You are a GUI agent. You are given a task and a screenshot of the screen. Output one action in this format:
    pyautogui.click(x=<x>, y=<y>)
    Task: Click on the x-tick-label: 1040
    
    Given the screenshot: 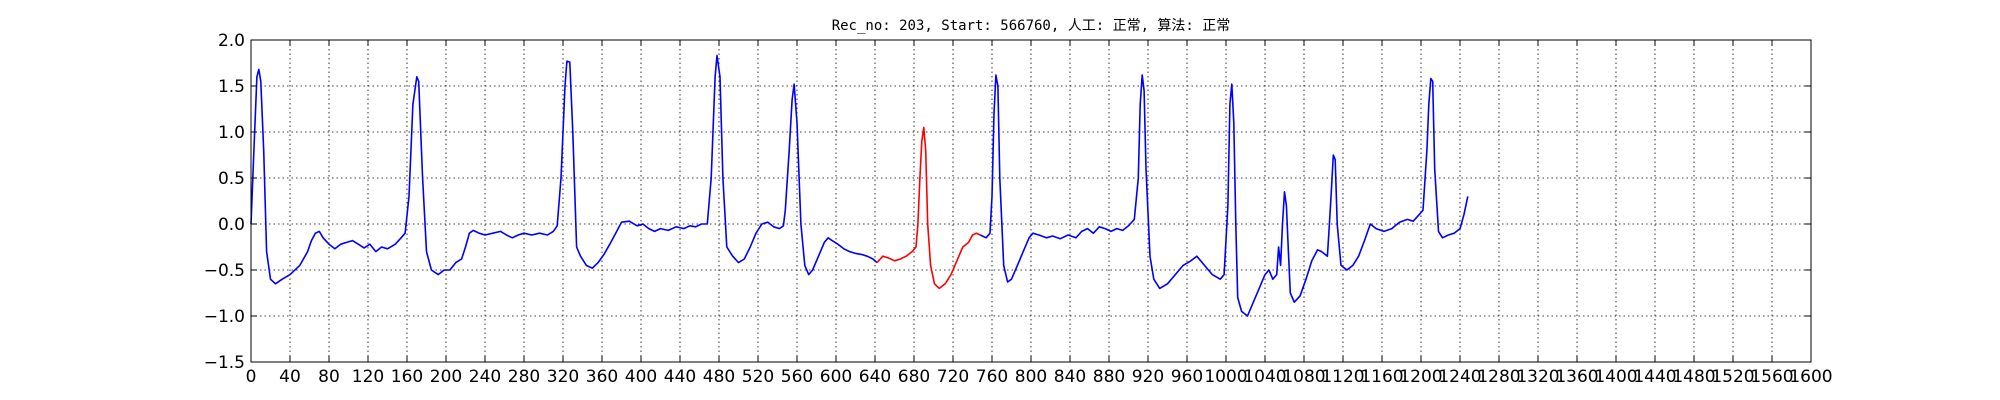 What is the action you would take?
    pyautogui.click(x=1264, y=377)
    